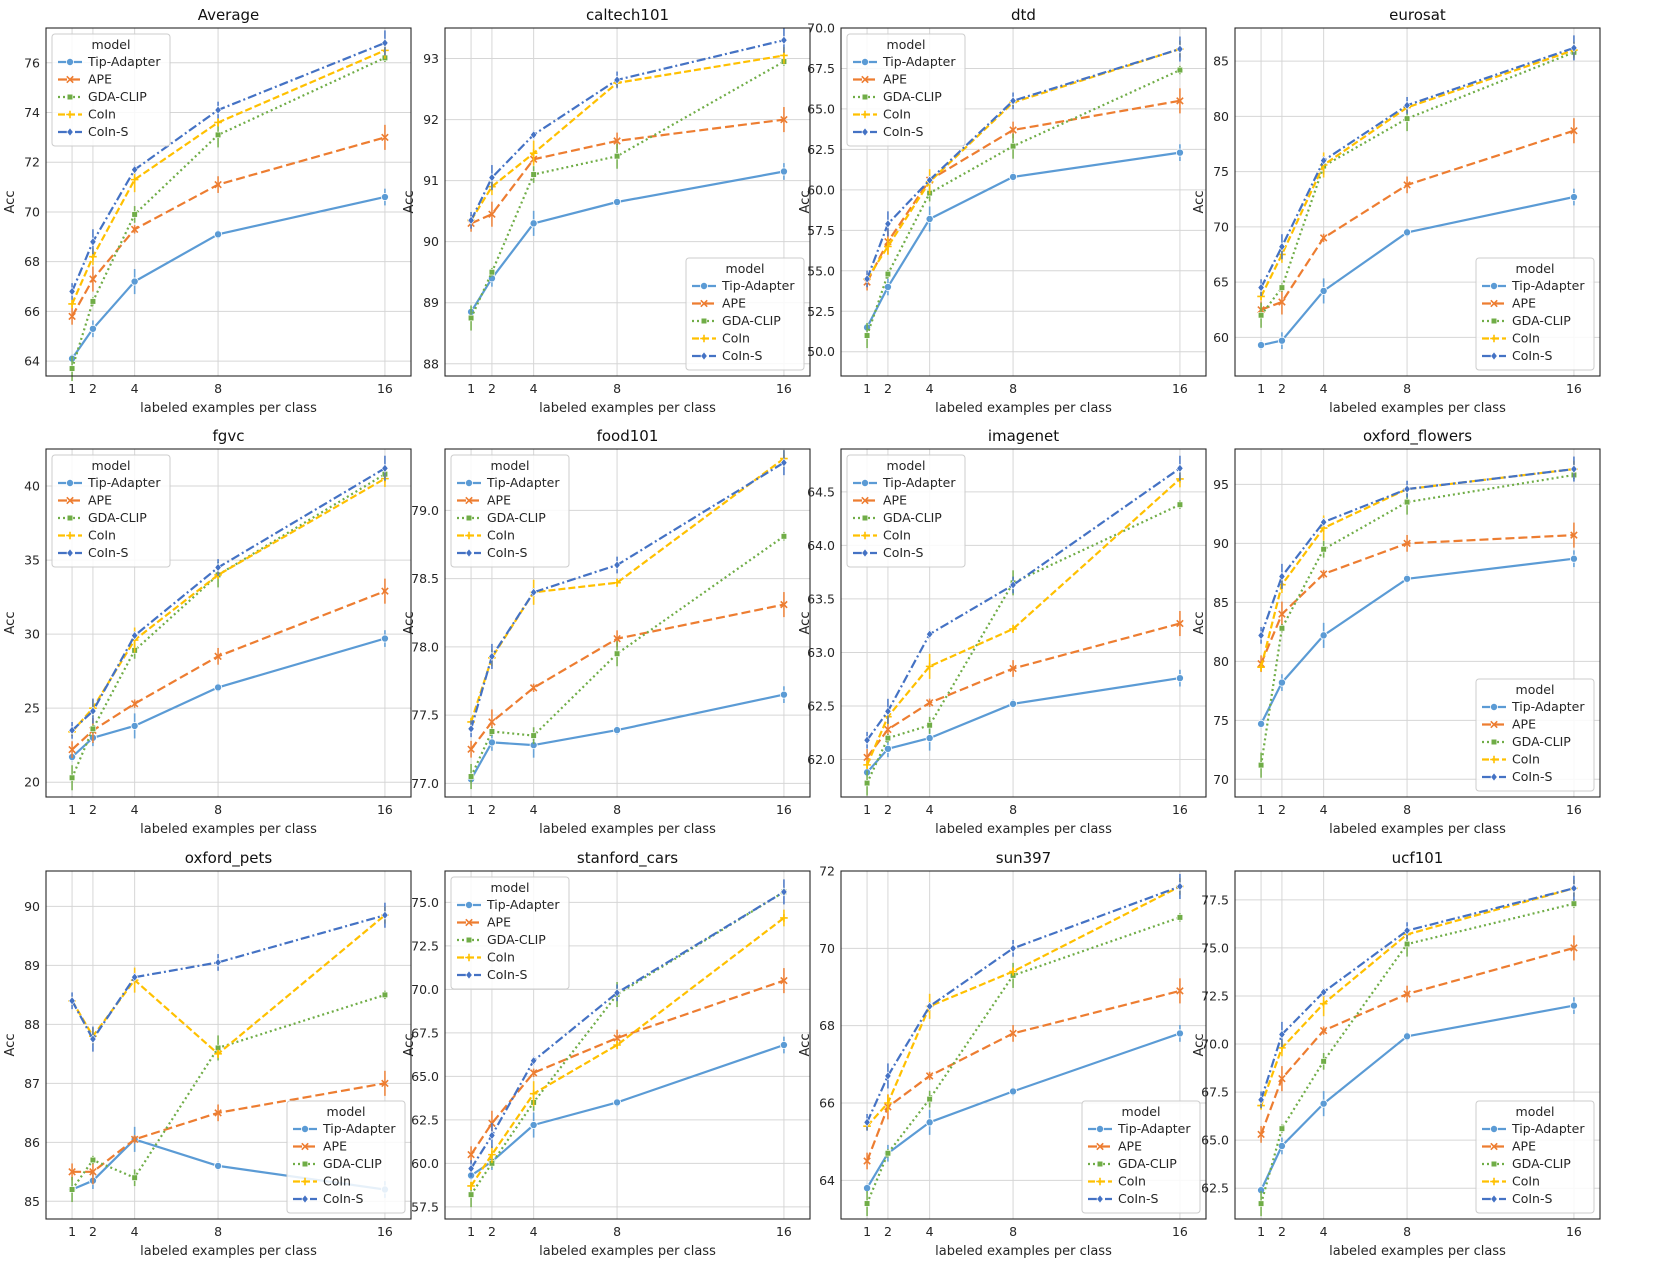  I want to click on series-line-gda-clip, so click(1417, 1053).